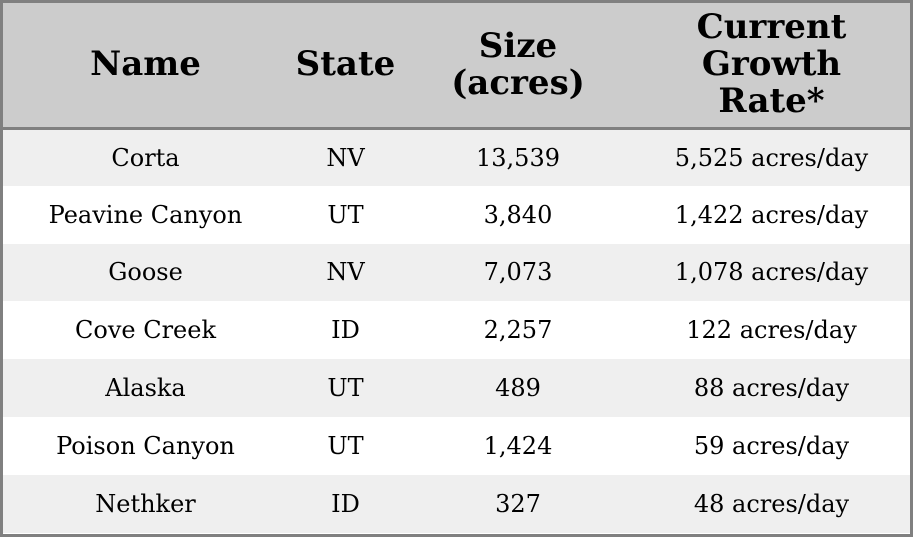 The width and height of the screenshot is (913, 537). What do you see at coordinates (771, 272) in the screenshot?
I see `cell-growth-rate: 1,078 acres/day` at bounding box center [771, 272].